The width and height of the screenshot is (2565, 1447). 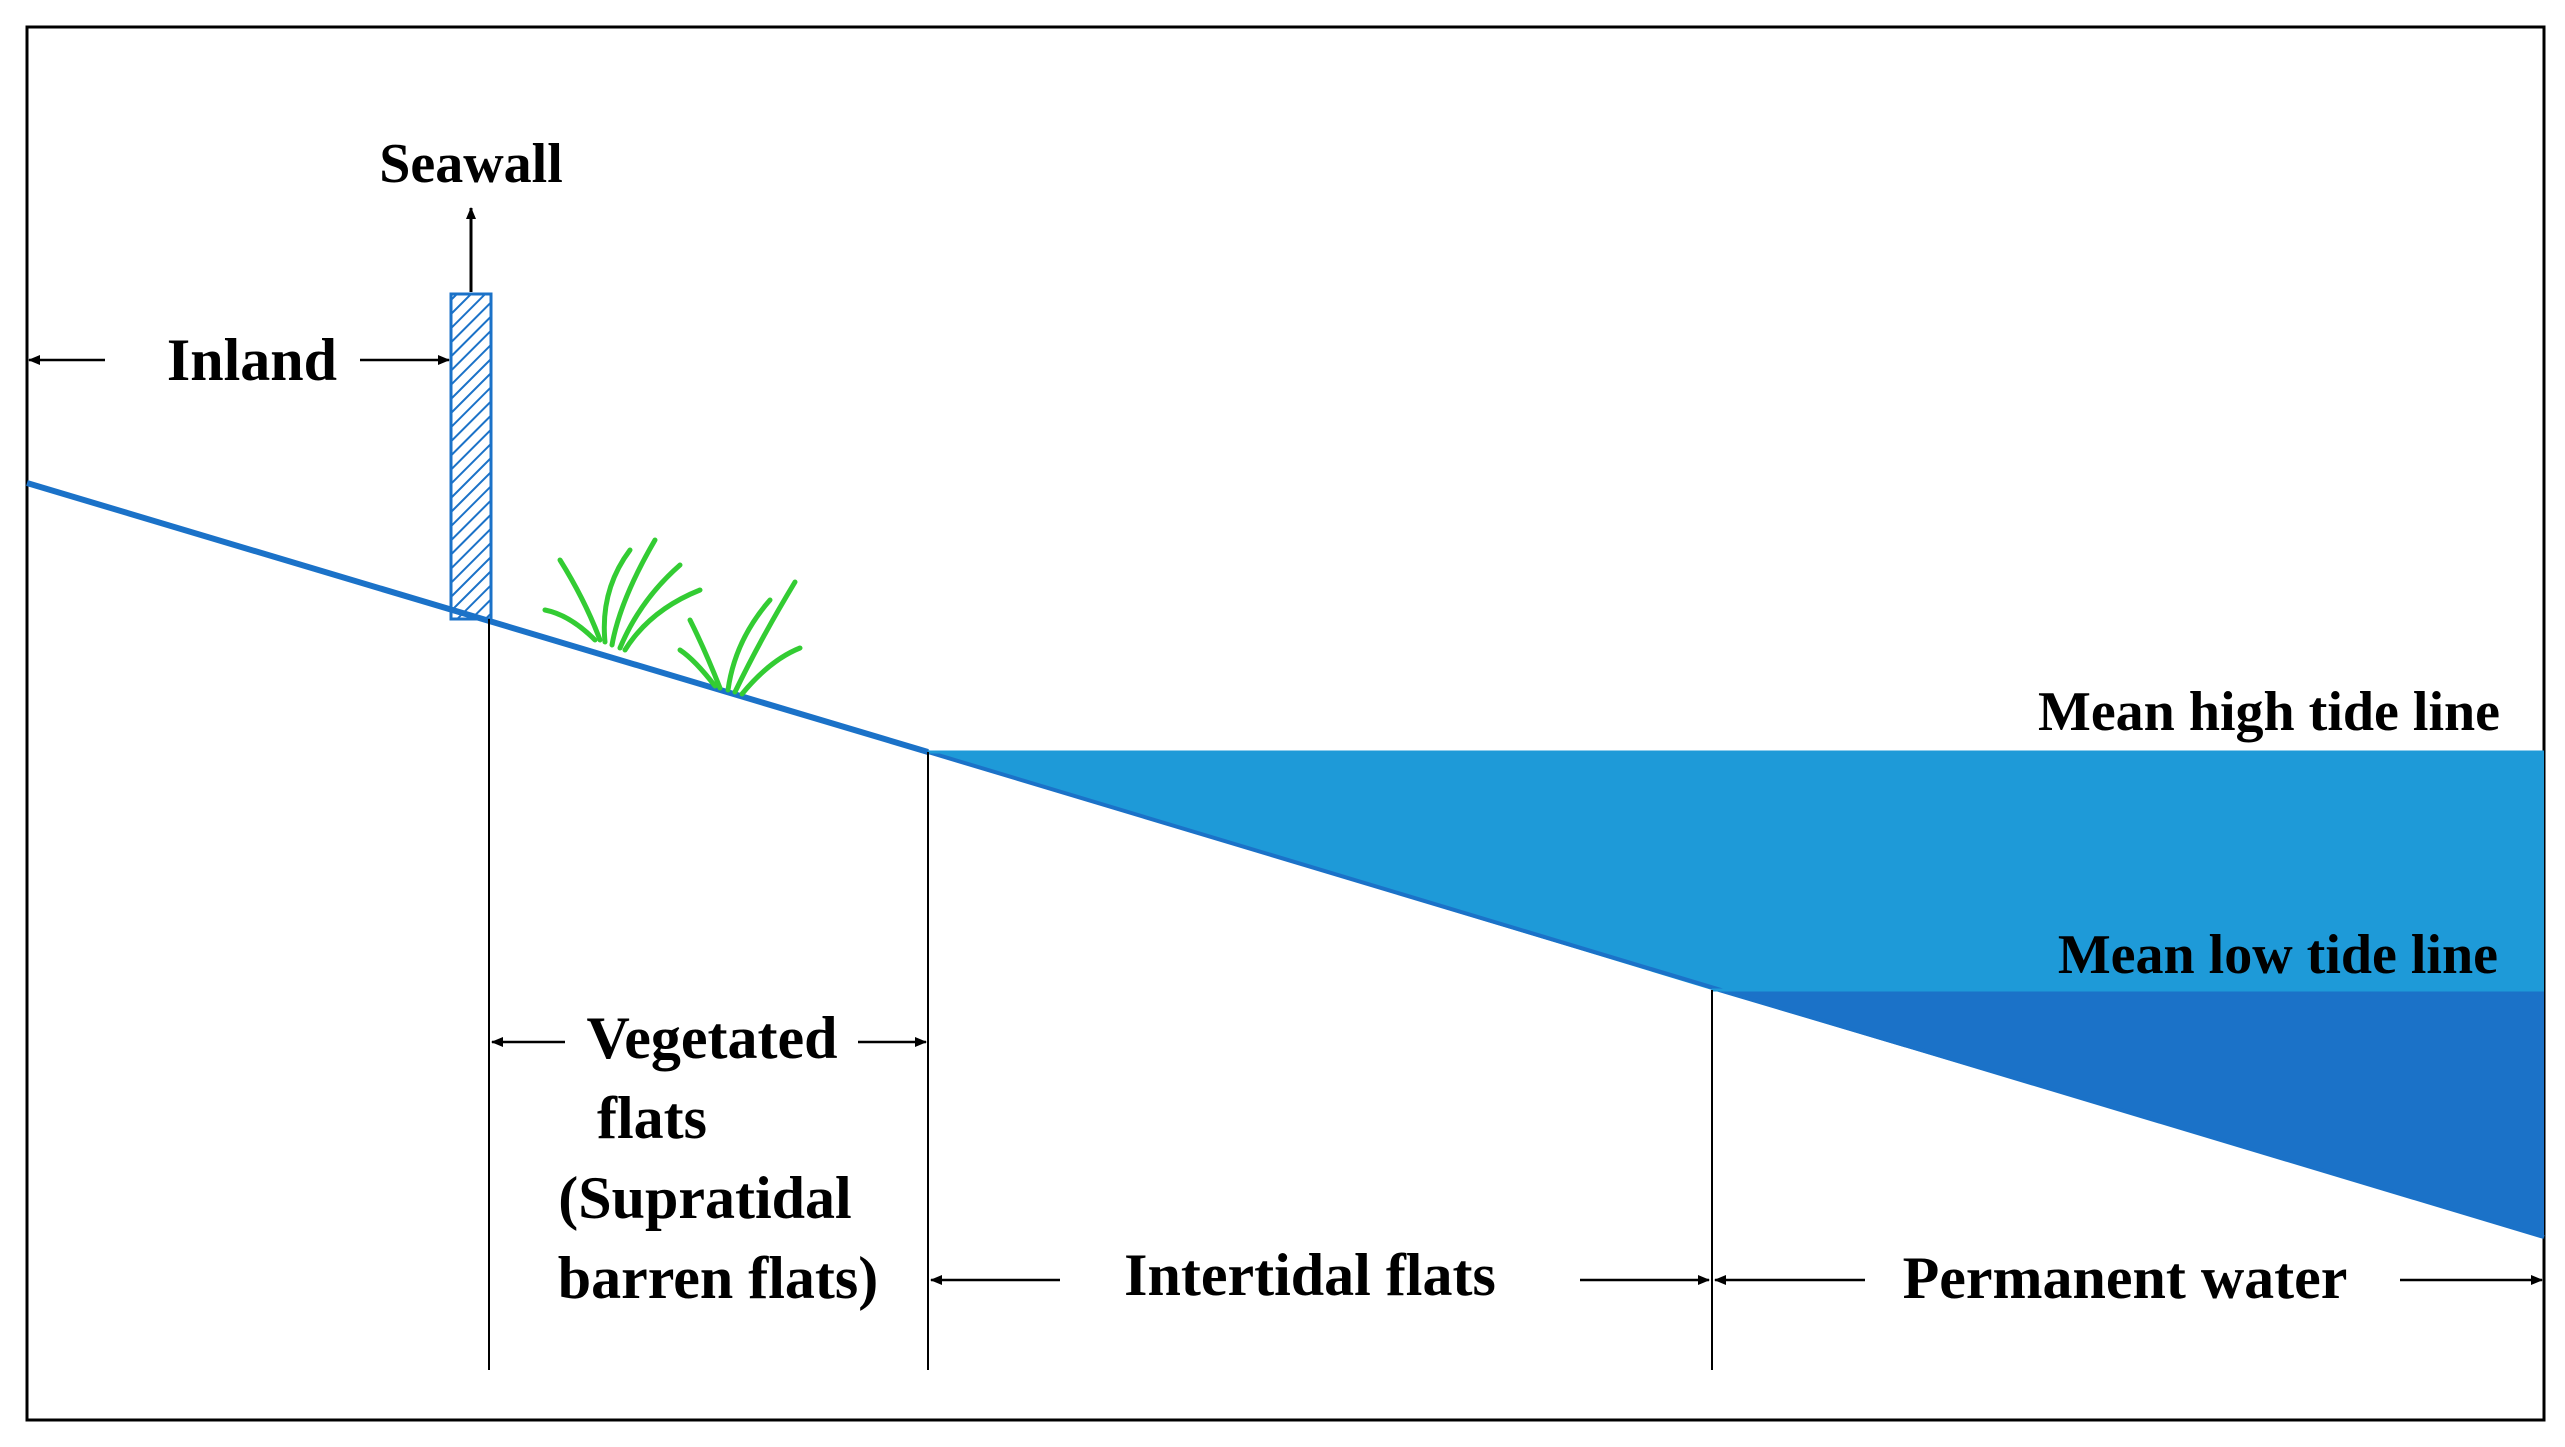 What do you see at coordinates (2125, 1278) in the screenshot?
I see `permanent-water-label: Permanent water` at bounding box center [2125, 1278].